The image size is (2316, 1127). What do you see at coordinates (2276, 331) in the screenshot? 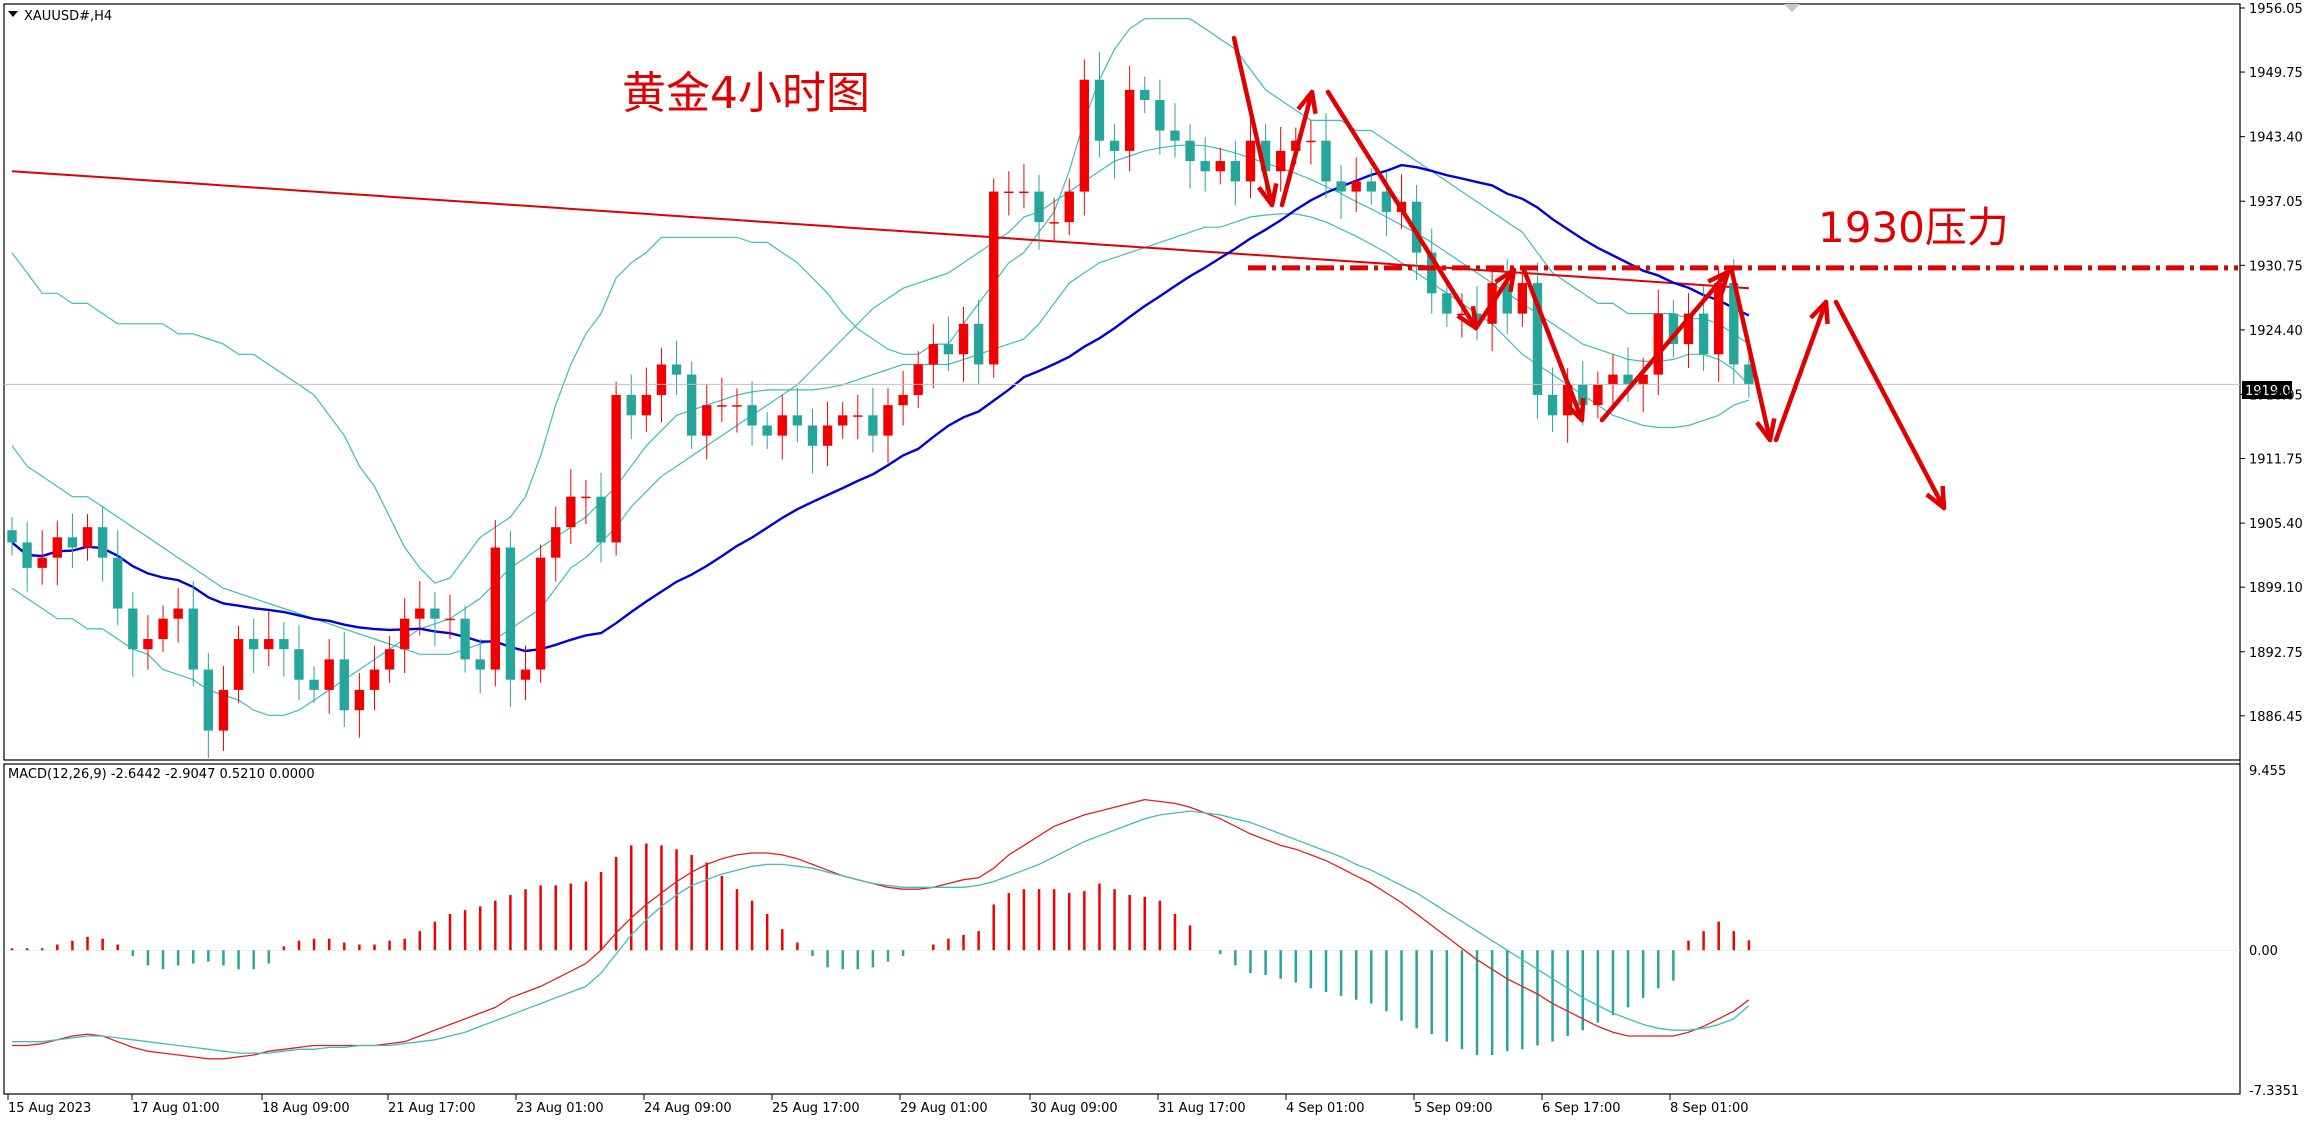
I see `price-tick-label: 1924.40` at bounding box center [2276, 331].